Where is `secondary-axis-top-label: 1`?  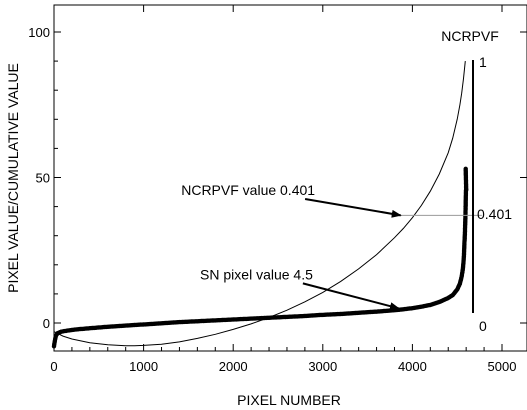
secondary-axis-top-label: 1 is located at coordinates (483, 62).